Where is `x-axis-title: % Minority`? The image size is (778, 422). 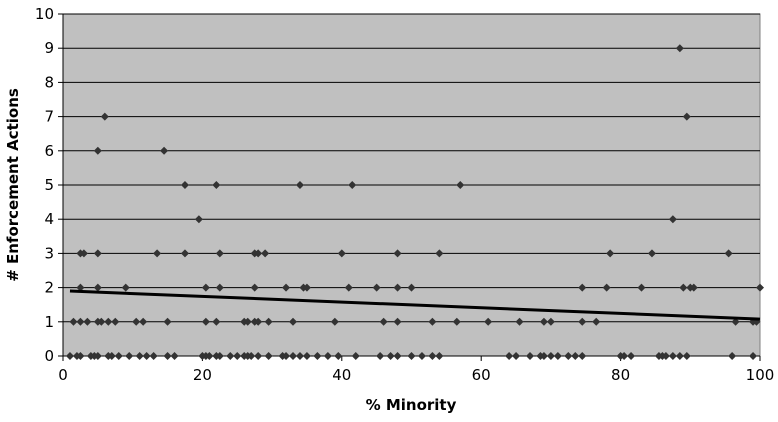 x-axis-title: % Minority is located at coordinates (411, 405).